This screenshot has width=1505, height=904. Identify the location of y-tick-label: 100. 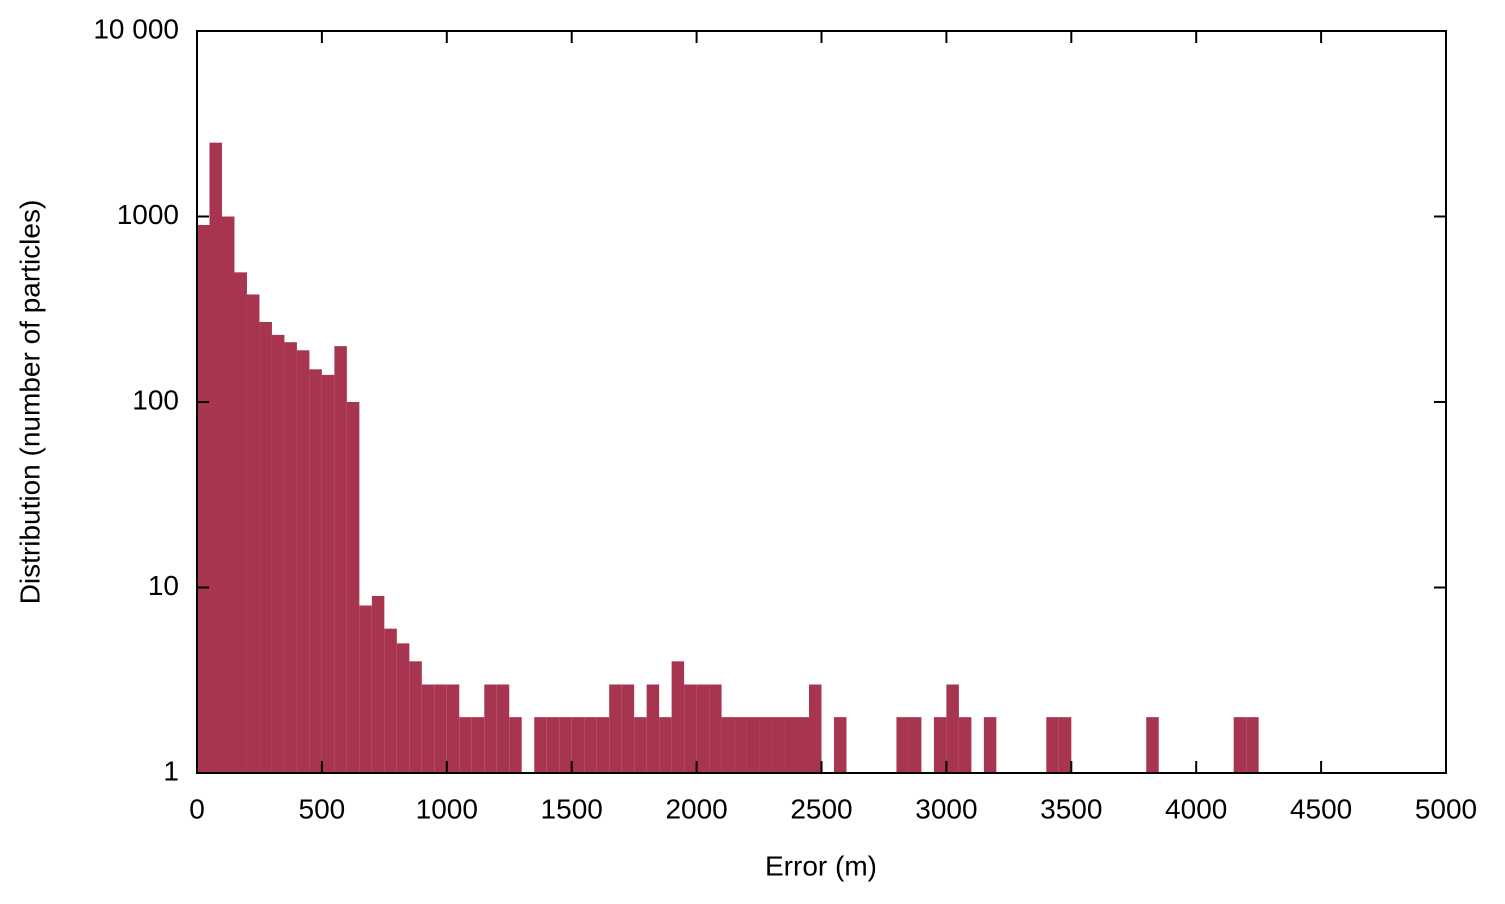
(155, 399).